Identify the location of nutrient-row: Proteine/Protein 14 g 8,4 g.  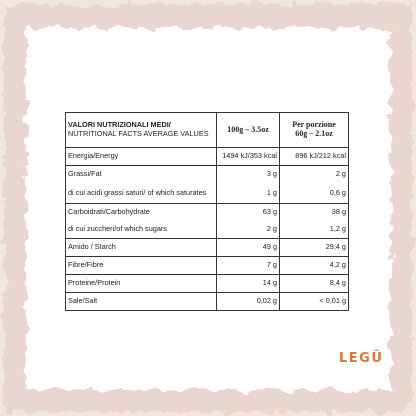
(207, 283).